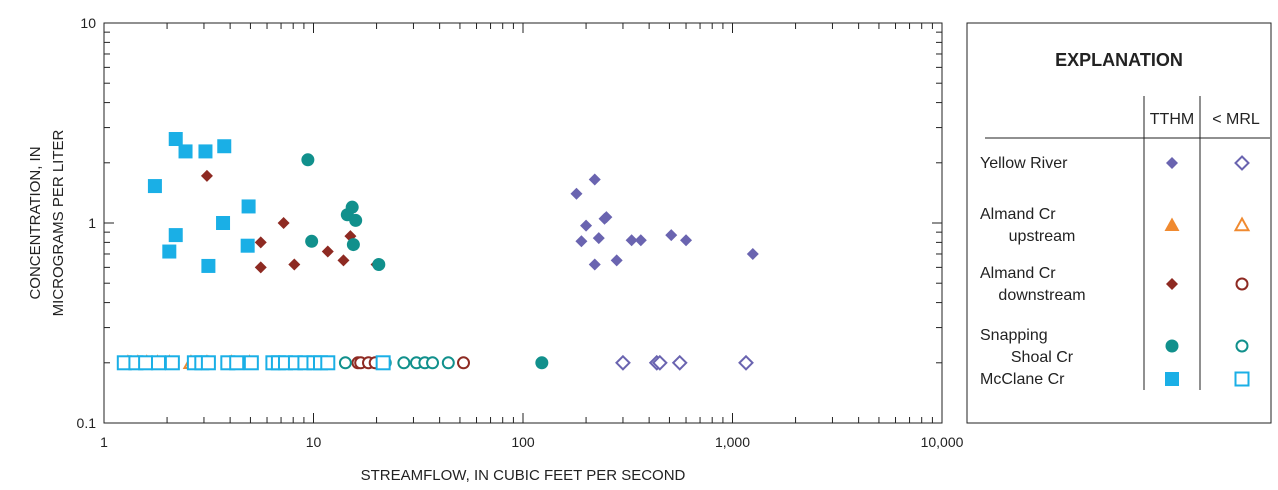 The height and width of the screenshot is (490, 1278). I want to click on legend-label-yellow-river: Yellow River, so click(1024, 163).